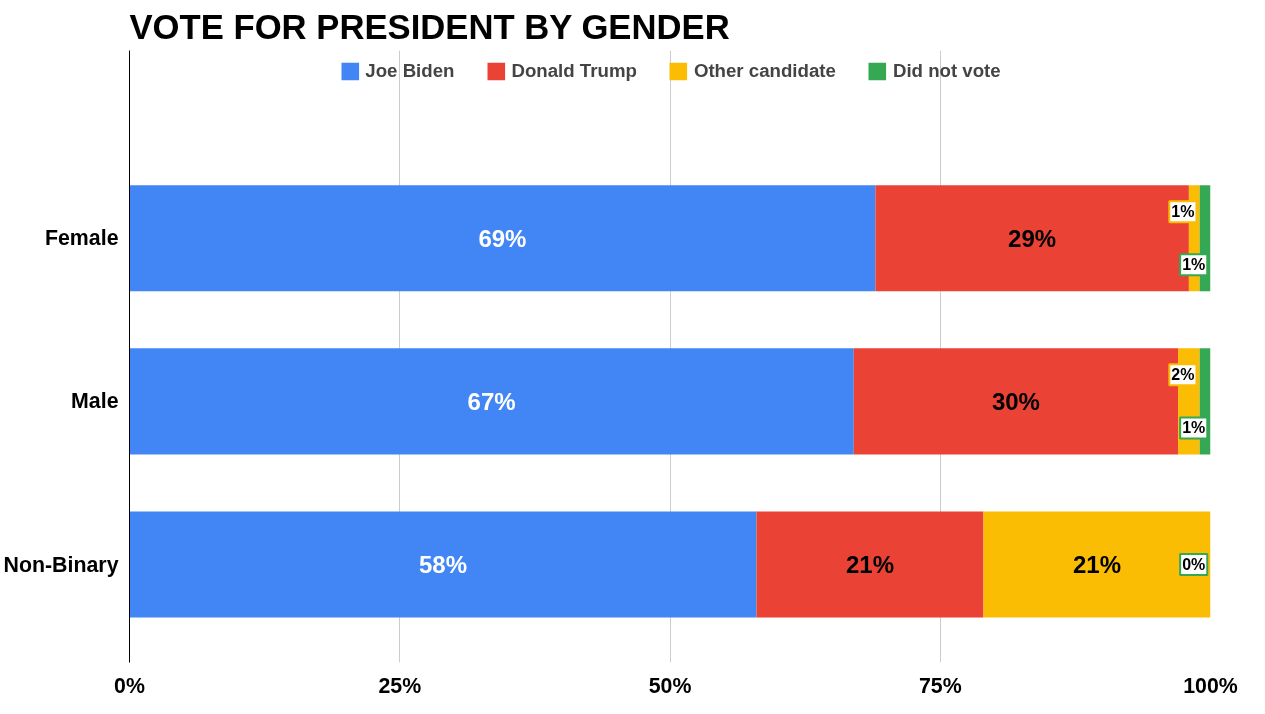 The height and width of the screenshot is (714, 1265). I want to click on x-tick-label: 50%, so click(670, 685).